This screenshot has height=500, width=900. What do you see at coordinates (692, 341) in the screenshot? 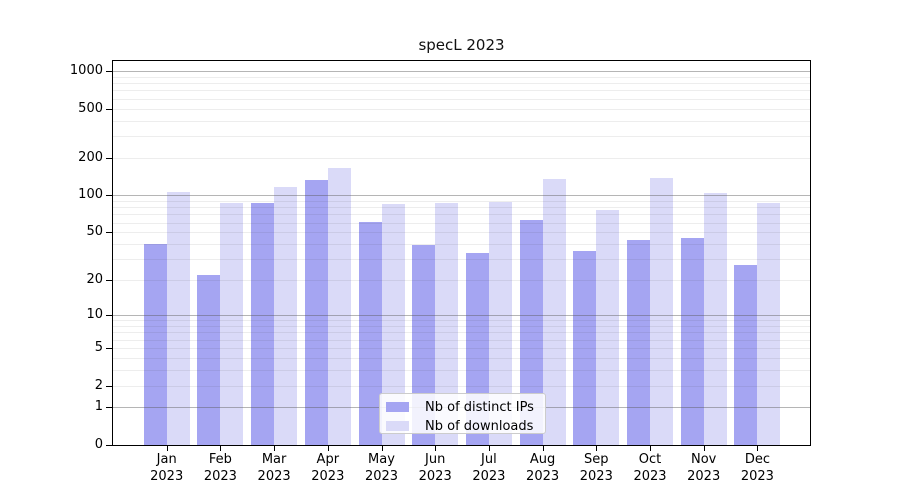
I see `bar-distinct-ips-nov` at bounding box center [692, 341].